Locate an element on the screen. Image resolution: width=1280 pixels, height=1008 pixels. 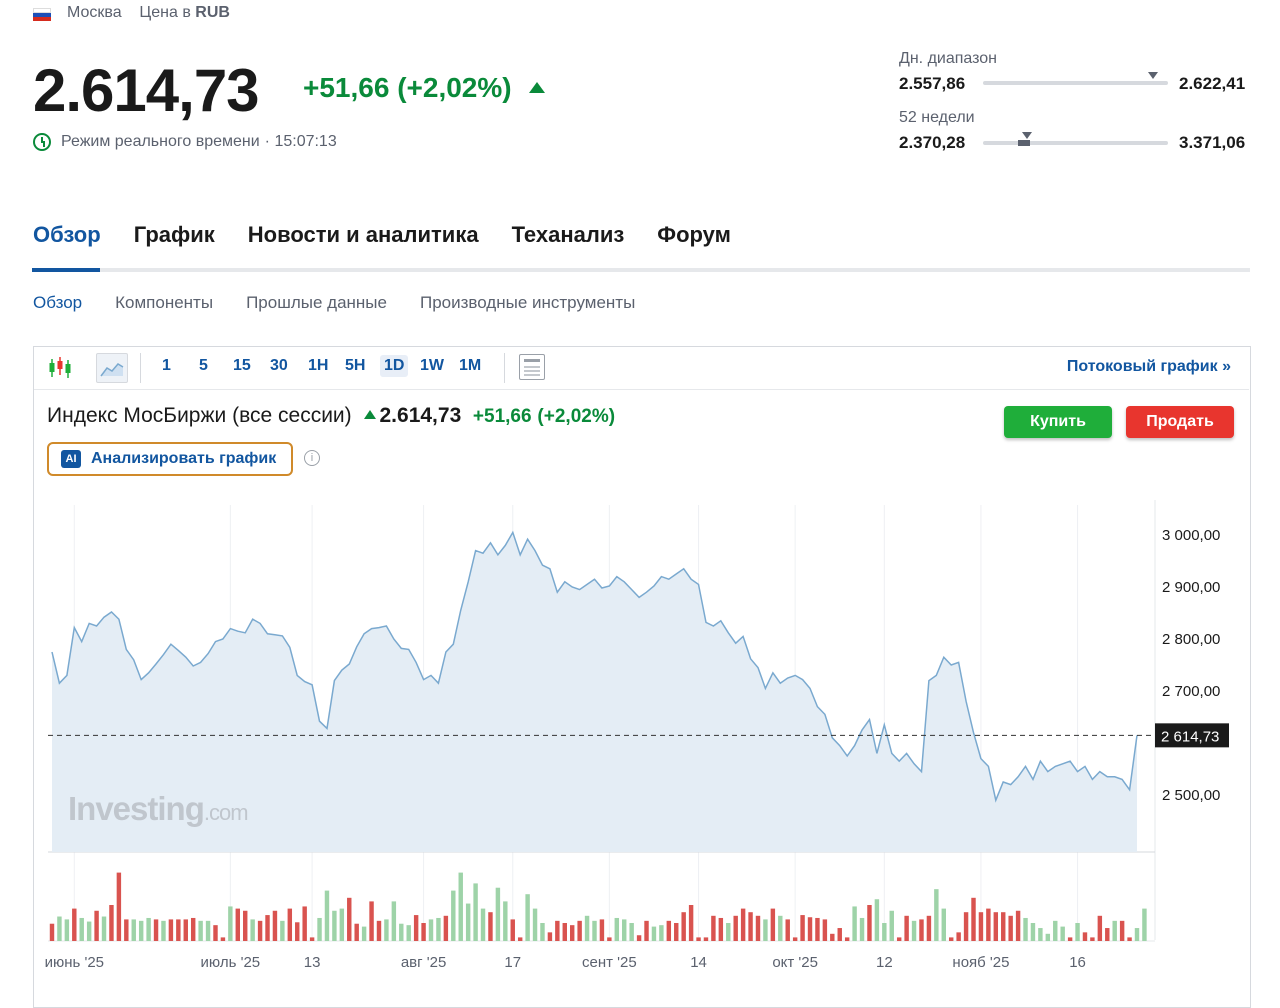
tab-news: Новости и аналитика is located at coordinates (363, 234).